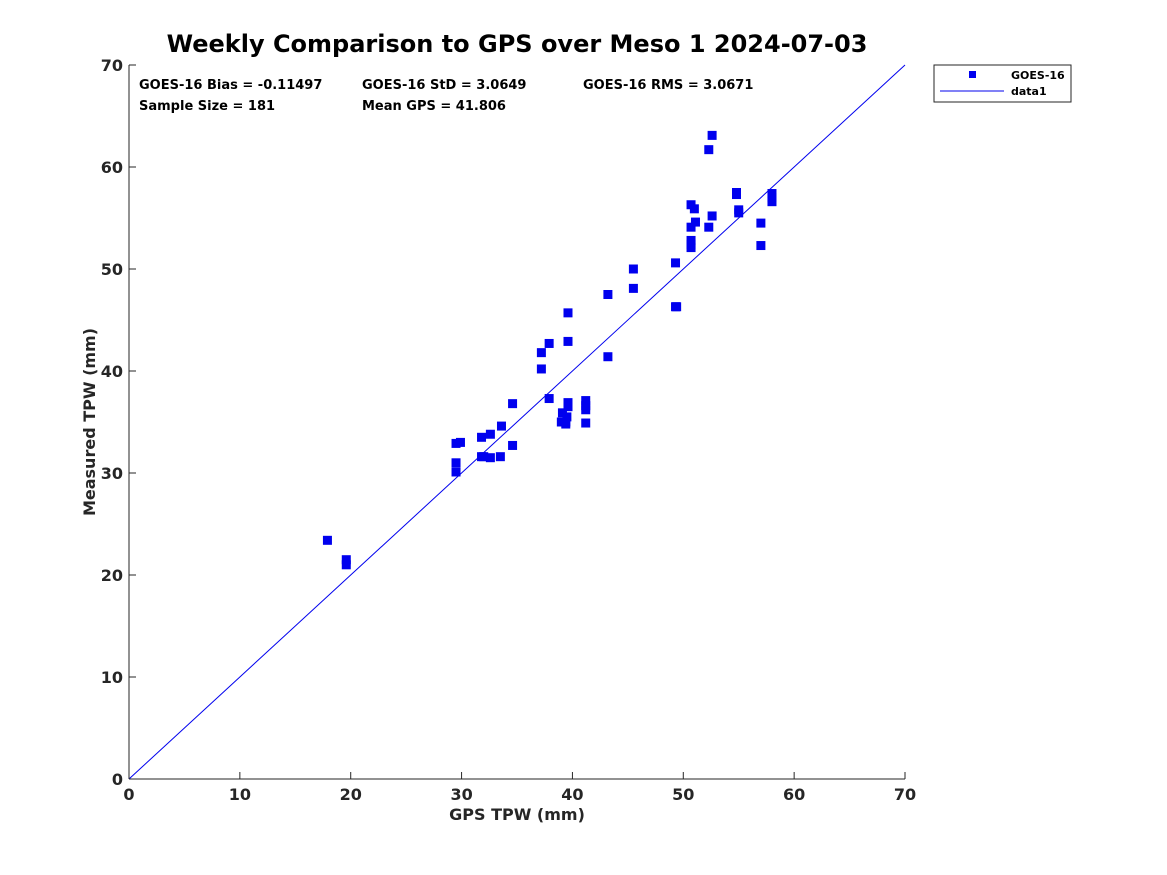  Describe the element at coordinates (683, 794) in the screenshot. I see `x-tick-label: 50` at that location.